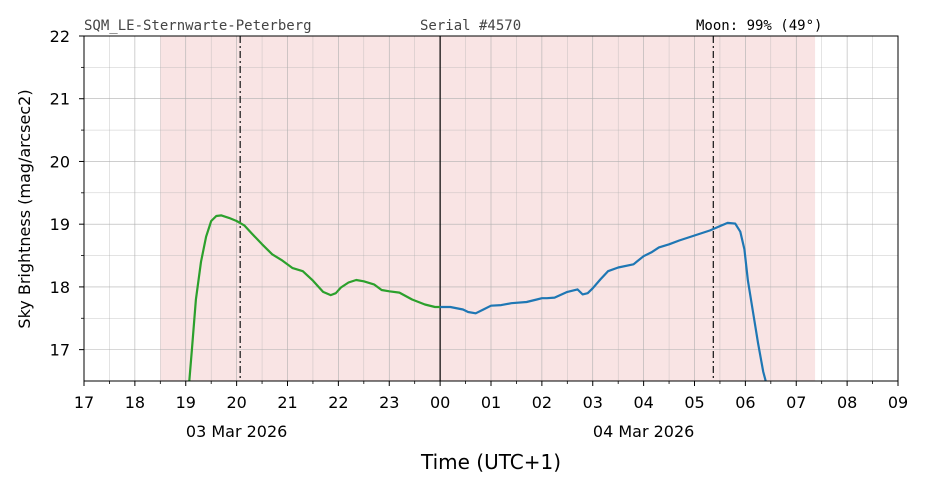  I want to click on x-tick-label: 09, so click(898, 402).